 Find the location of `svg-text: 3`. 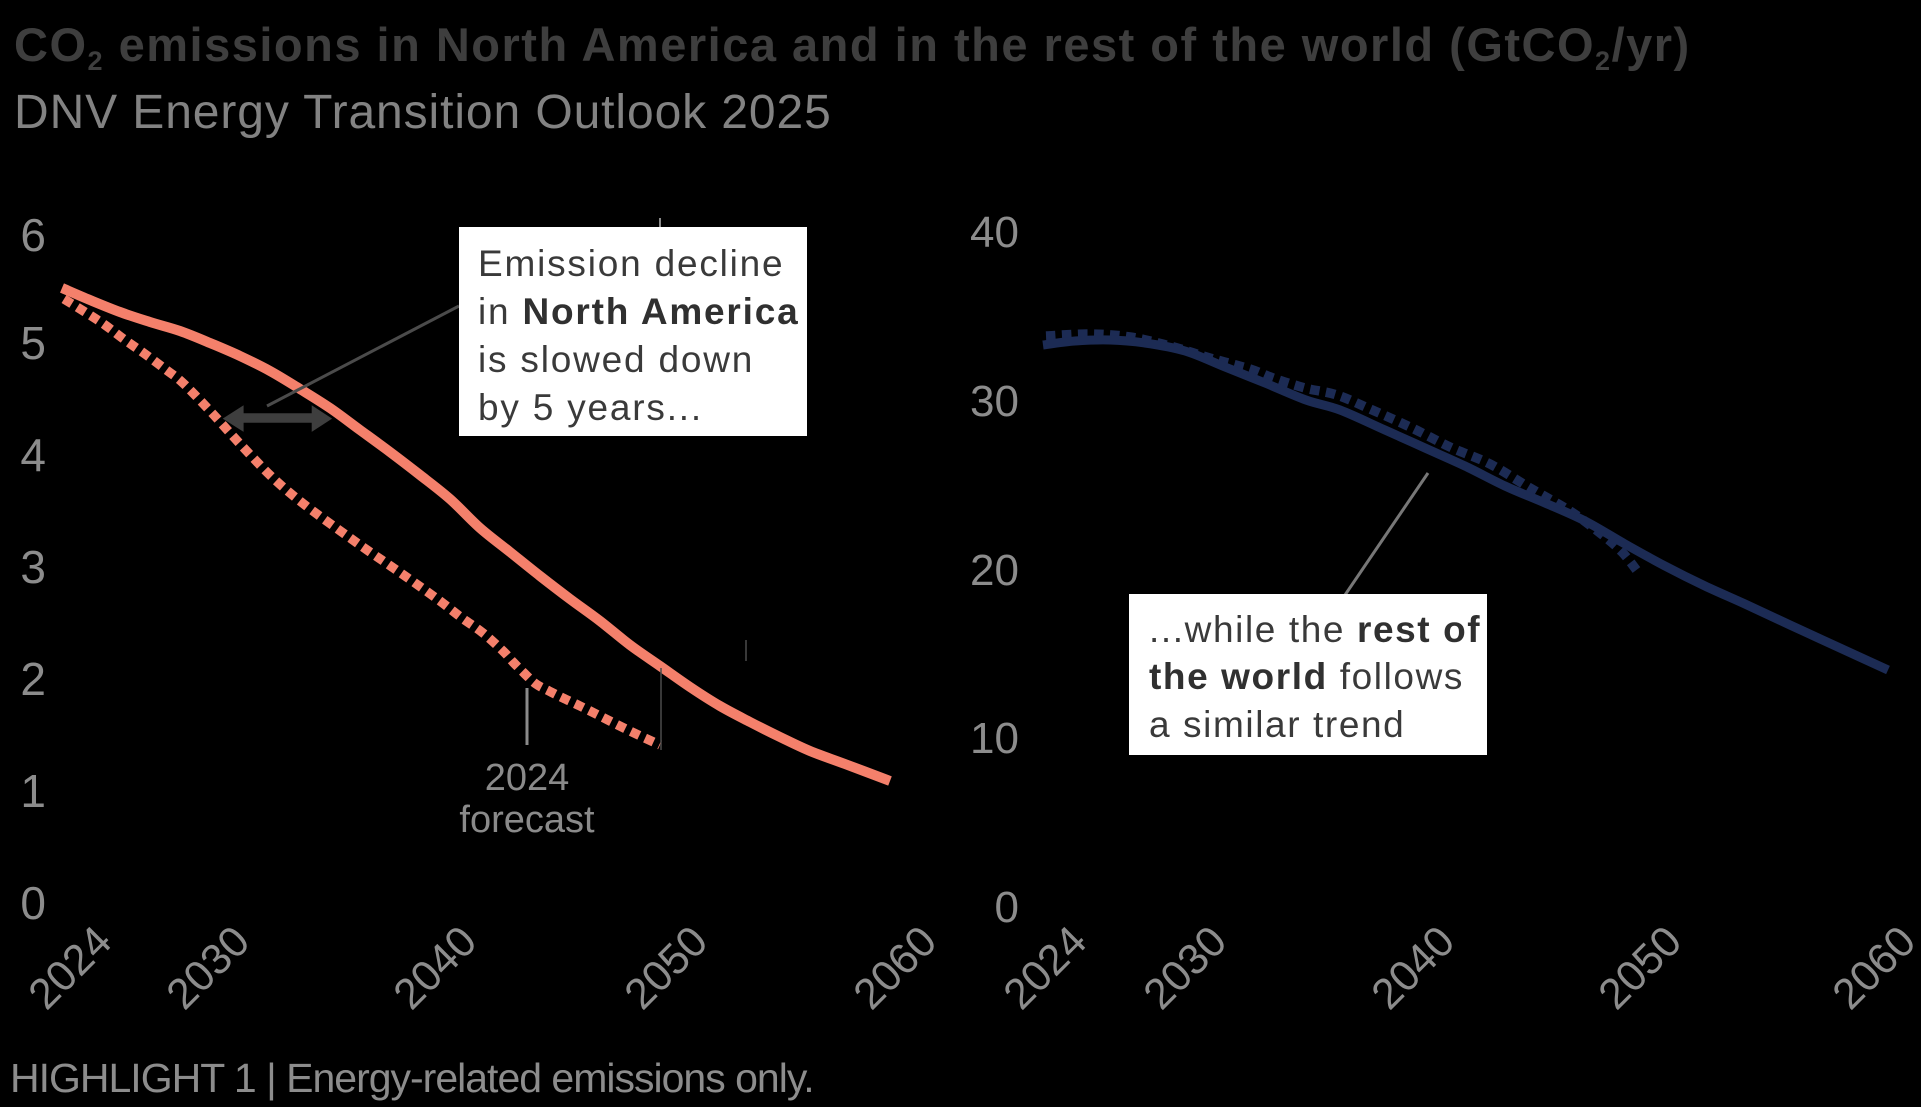

svg-text: 3 is located at coordinates (33, 567).